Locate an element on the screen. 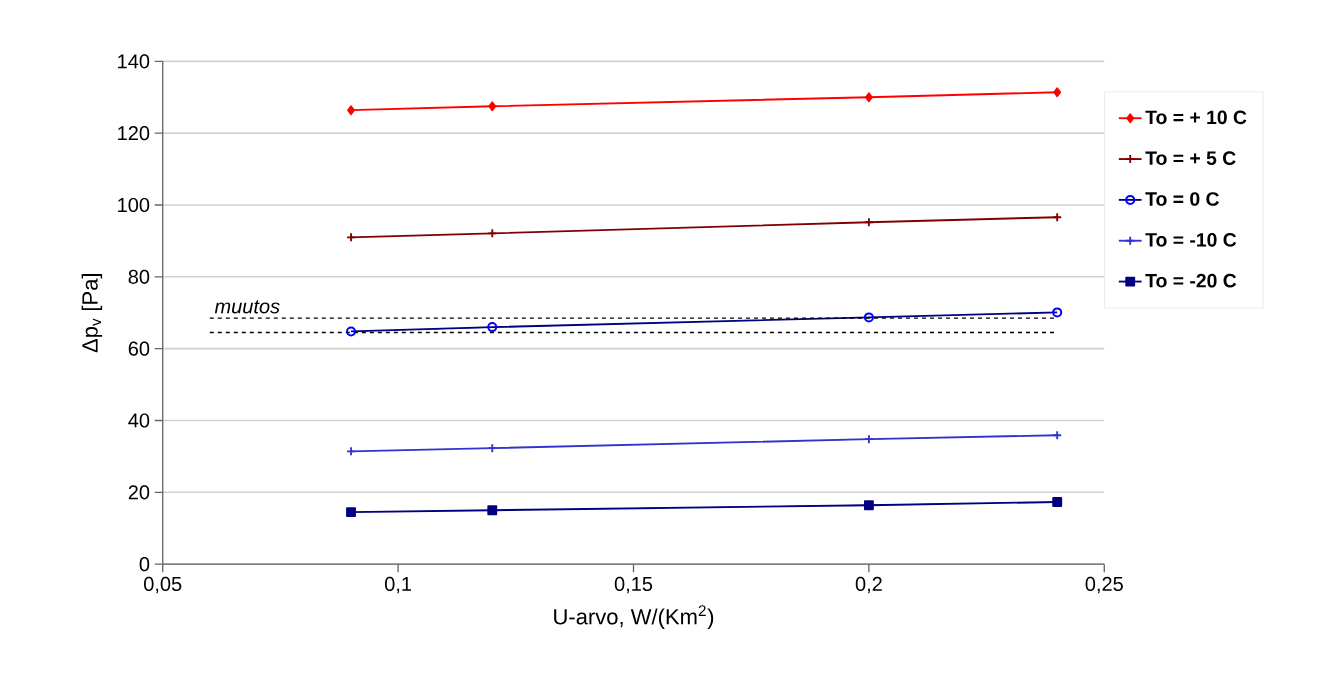 This screenshot has height=690, width=1339. y-tick-label: 60 is located at coordinates (139, 348).